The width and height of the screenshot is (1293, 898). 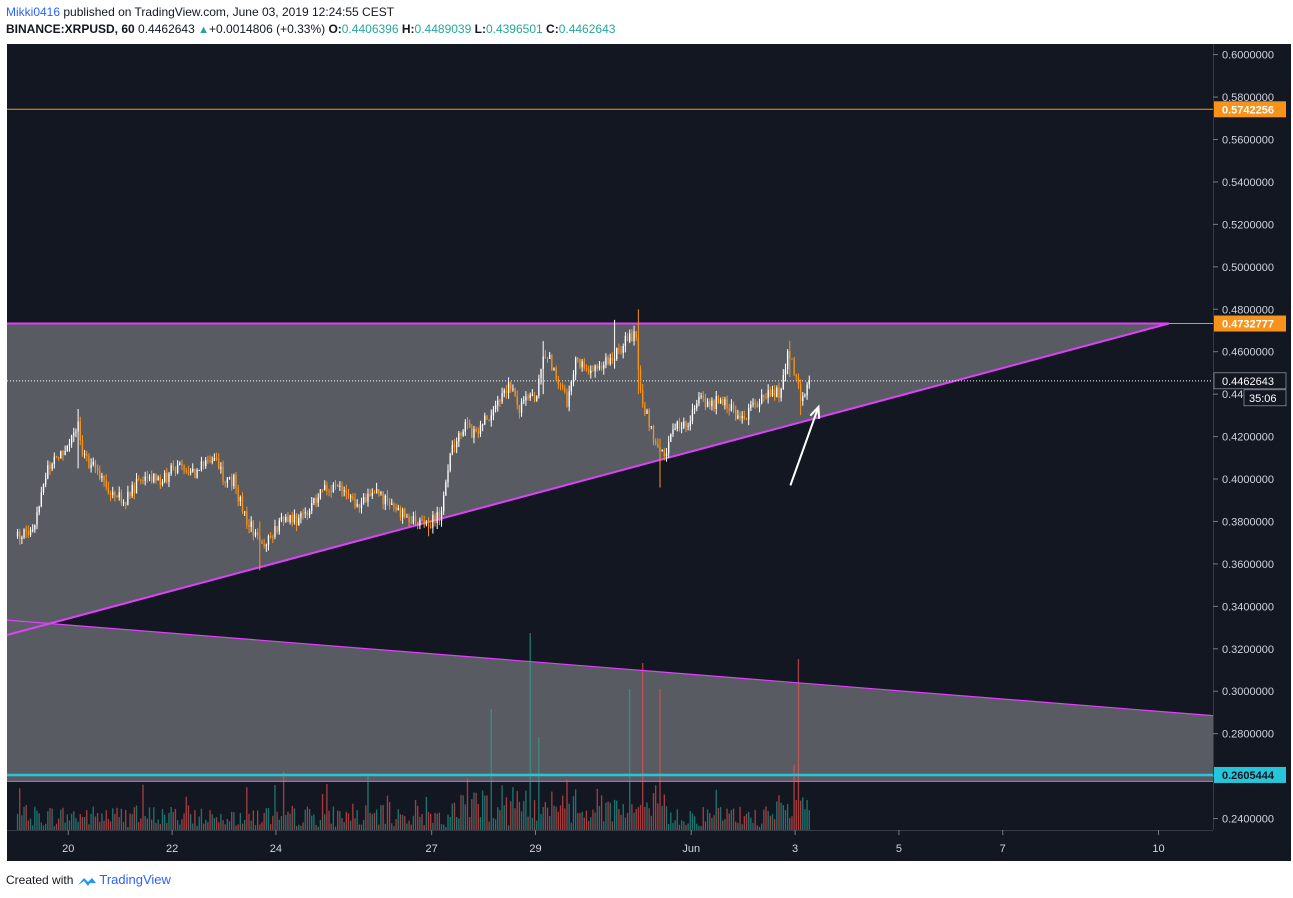 What do you see at coordinates (1265, 398) in the screenshot?
I see `countdown-bg` at bounding box center [1265, 398].